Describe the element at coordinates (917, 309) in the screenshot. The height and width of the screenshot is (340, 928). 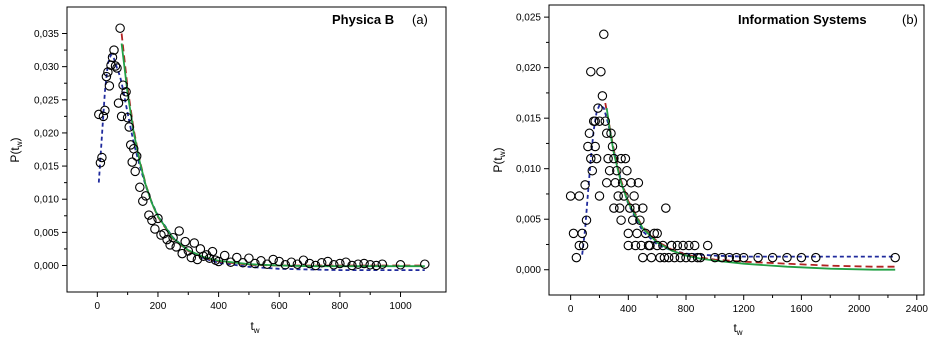
I see `x-tick-label: 2400` at that location.